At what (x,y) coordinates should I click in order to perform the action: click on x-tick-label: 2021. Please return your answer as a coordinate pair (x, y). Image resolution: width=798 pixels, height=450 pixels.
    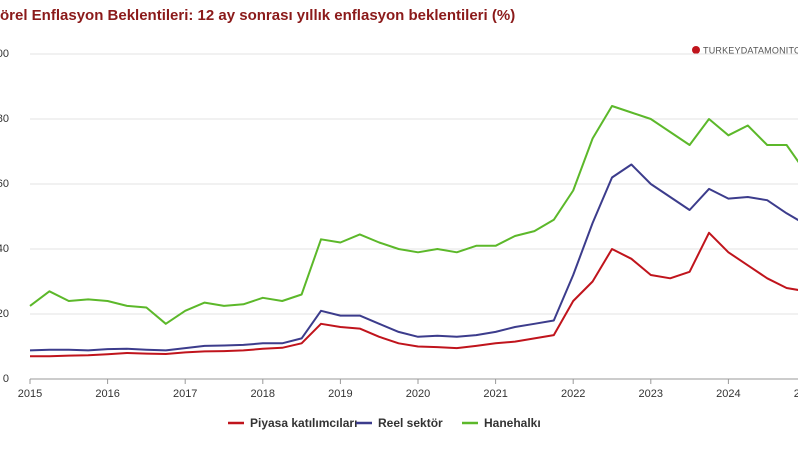
    Looking at the image, I should click on (495, 394).